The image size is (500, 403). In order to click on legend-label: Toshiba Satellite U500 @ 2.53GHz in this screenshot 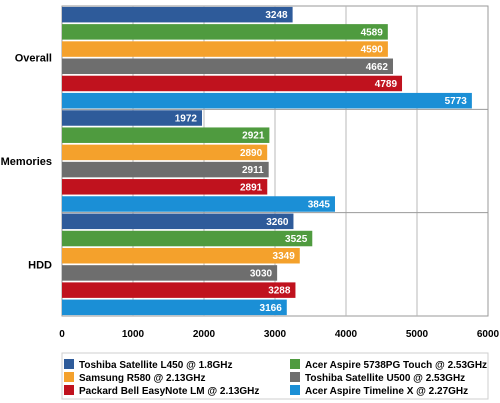, I will do `click(385, 378)`.